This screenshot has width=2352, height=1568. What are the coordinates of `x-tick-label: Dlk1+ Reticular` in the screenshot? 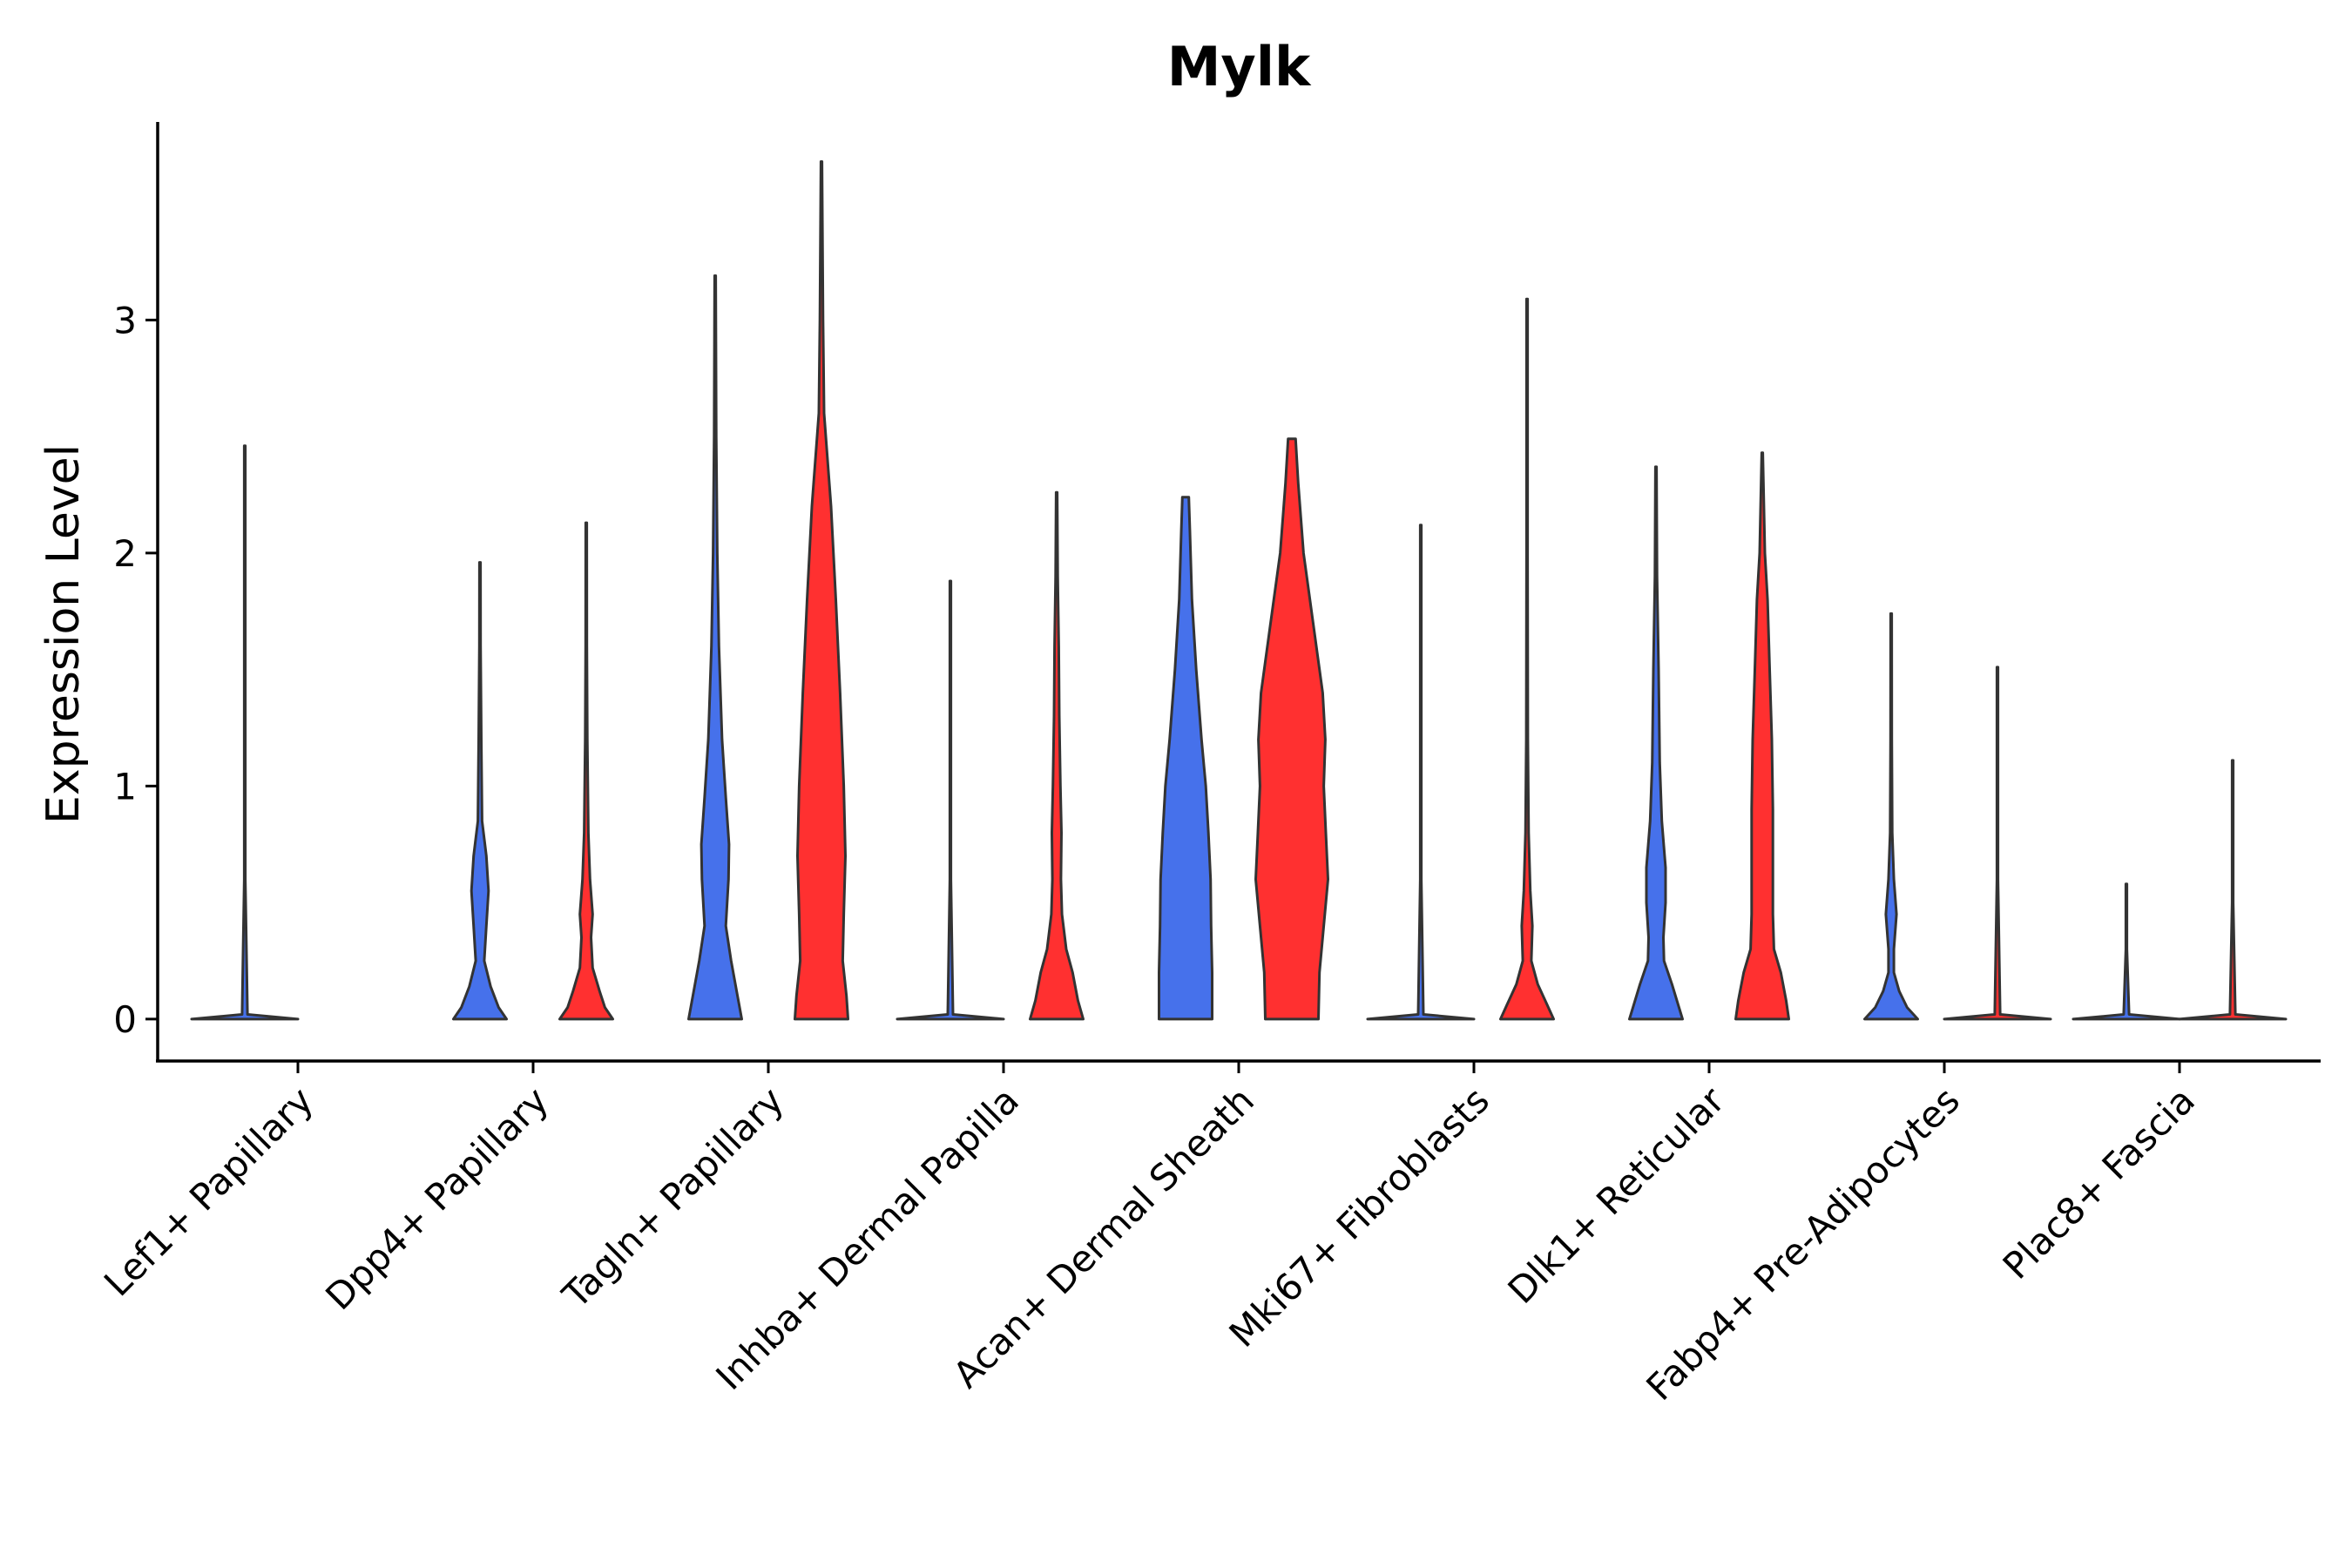 It's located at (1617, 1195).